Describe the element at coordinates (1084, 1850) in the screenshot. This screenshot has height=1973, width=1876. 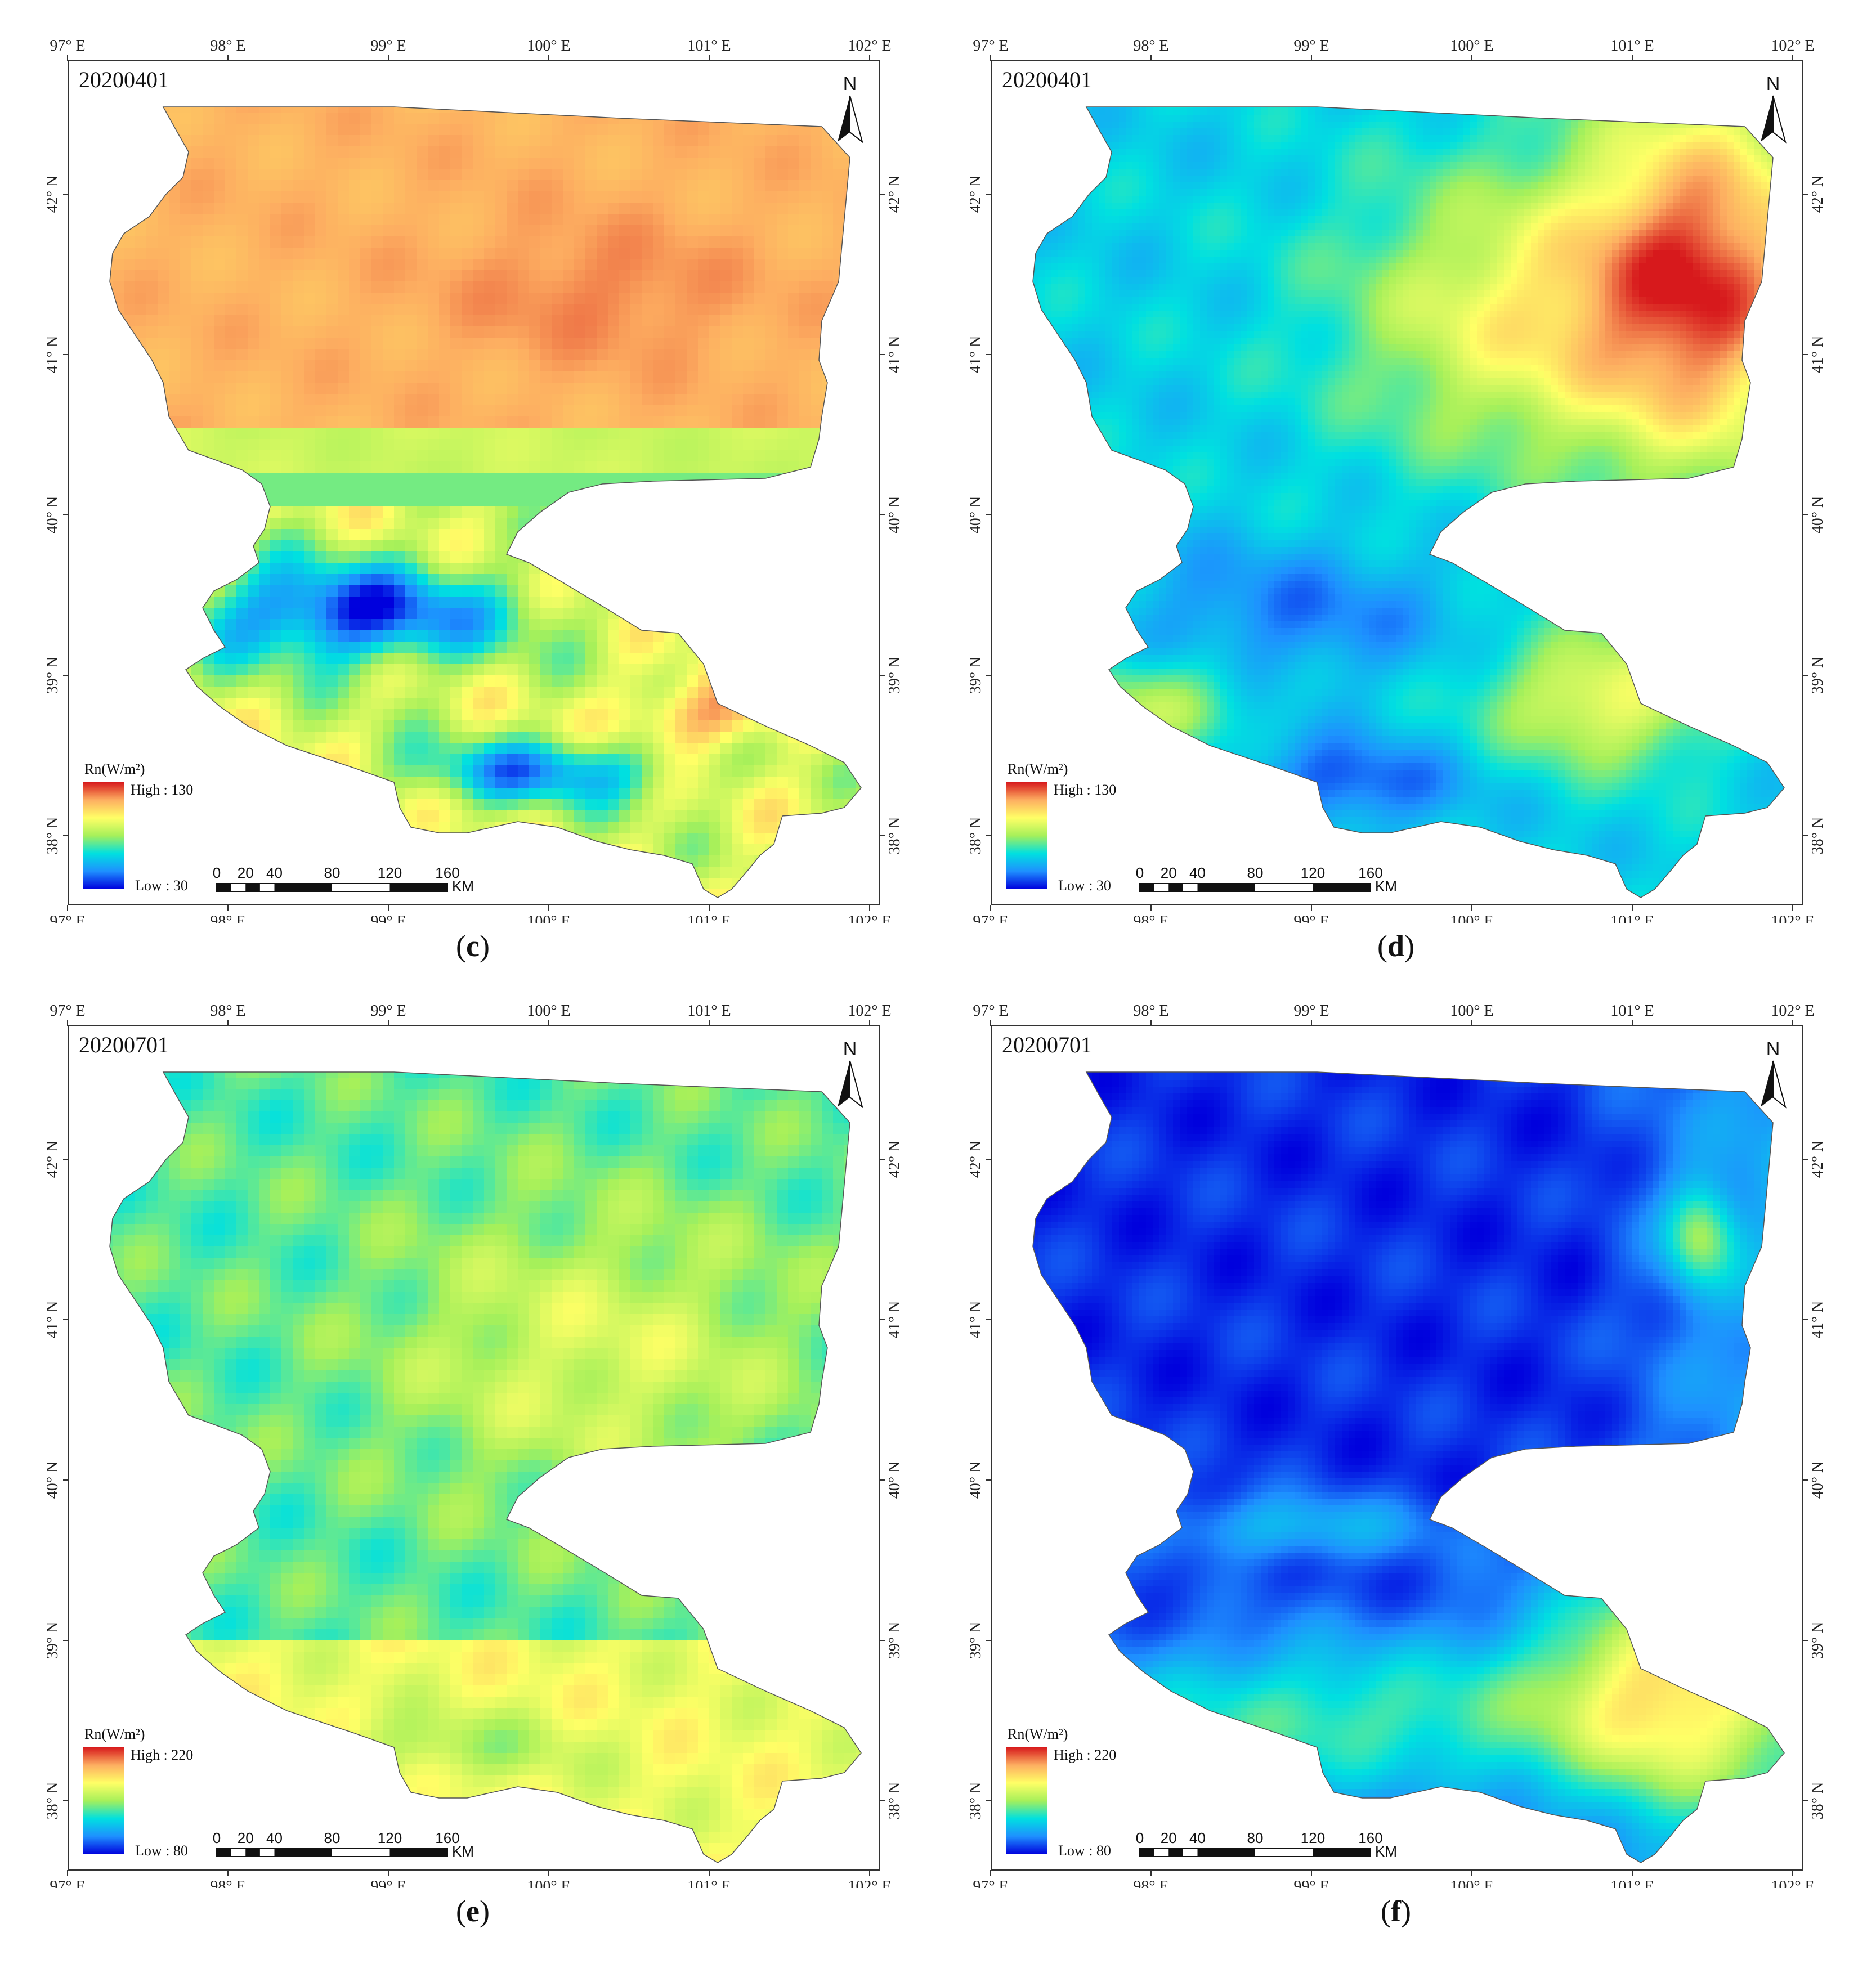
I see `legend-low-label: Low : 80` at that location.